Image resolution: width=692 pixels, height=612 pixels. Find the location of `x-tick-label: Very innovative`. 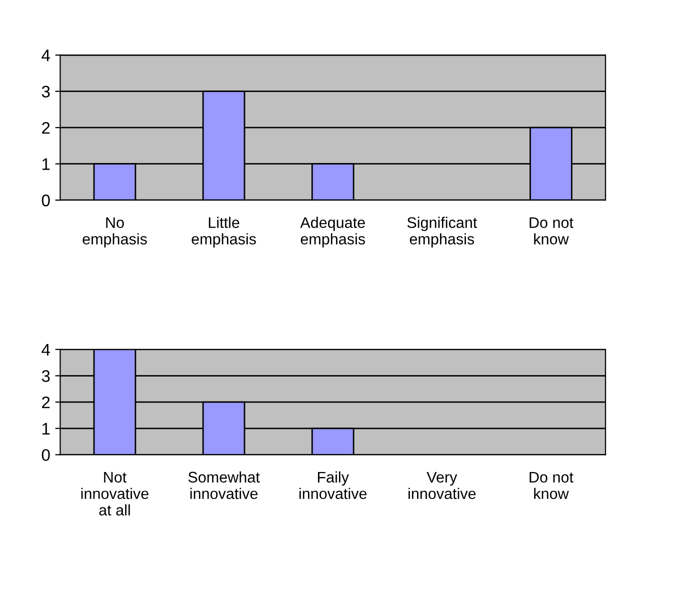

x-tick-label: Very innovative is located at coordinates (442, 486).